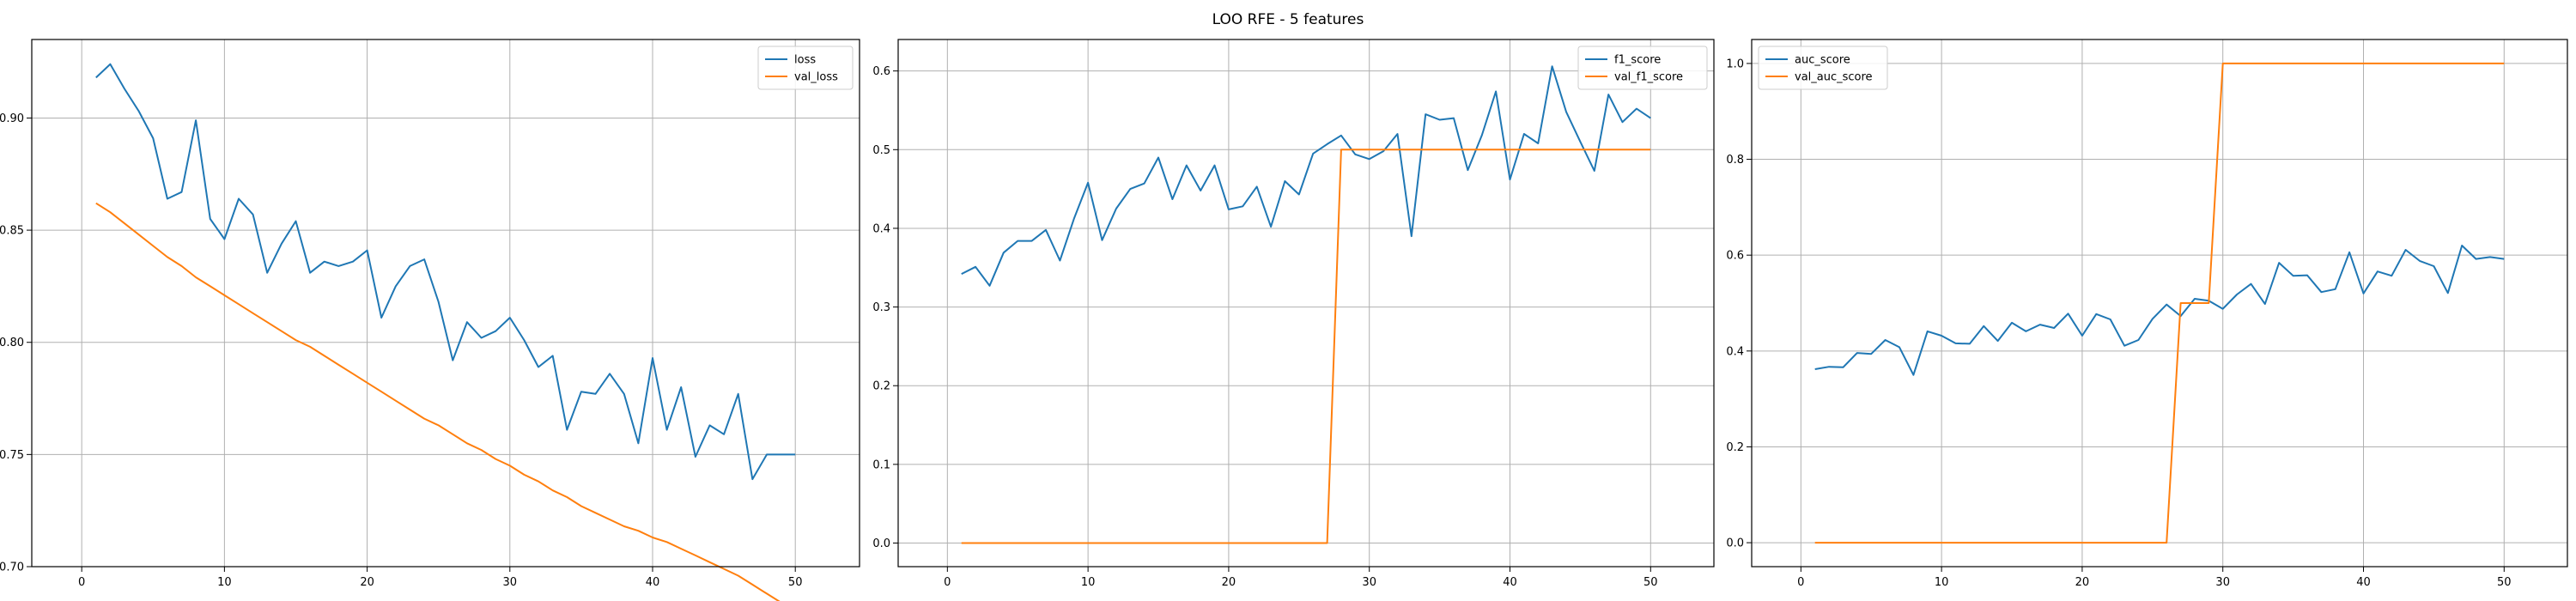 The width and height of the screenshot is (2576, 601). What do you see at coordinates (1834, 77) in the screenshot?
I see `legend-label: val_auc_score` at bounding box center [1834, 77].